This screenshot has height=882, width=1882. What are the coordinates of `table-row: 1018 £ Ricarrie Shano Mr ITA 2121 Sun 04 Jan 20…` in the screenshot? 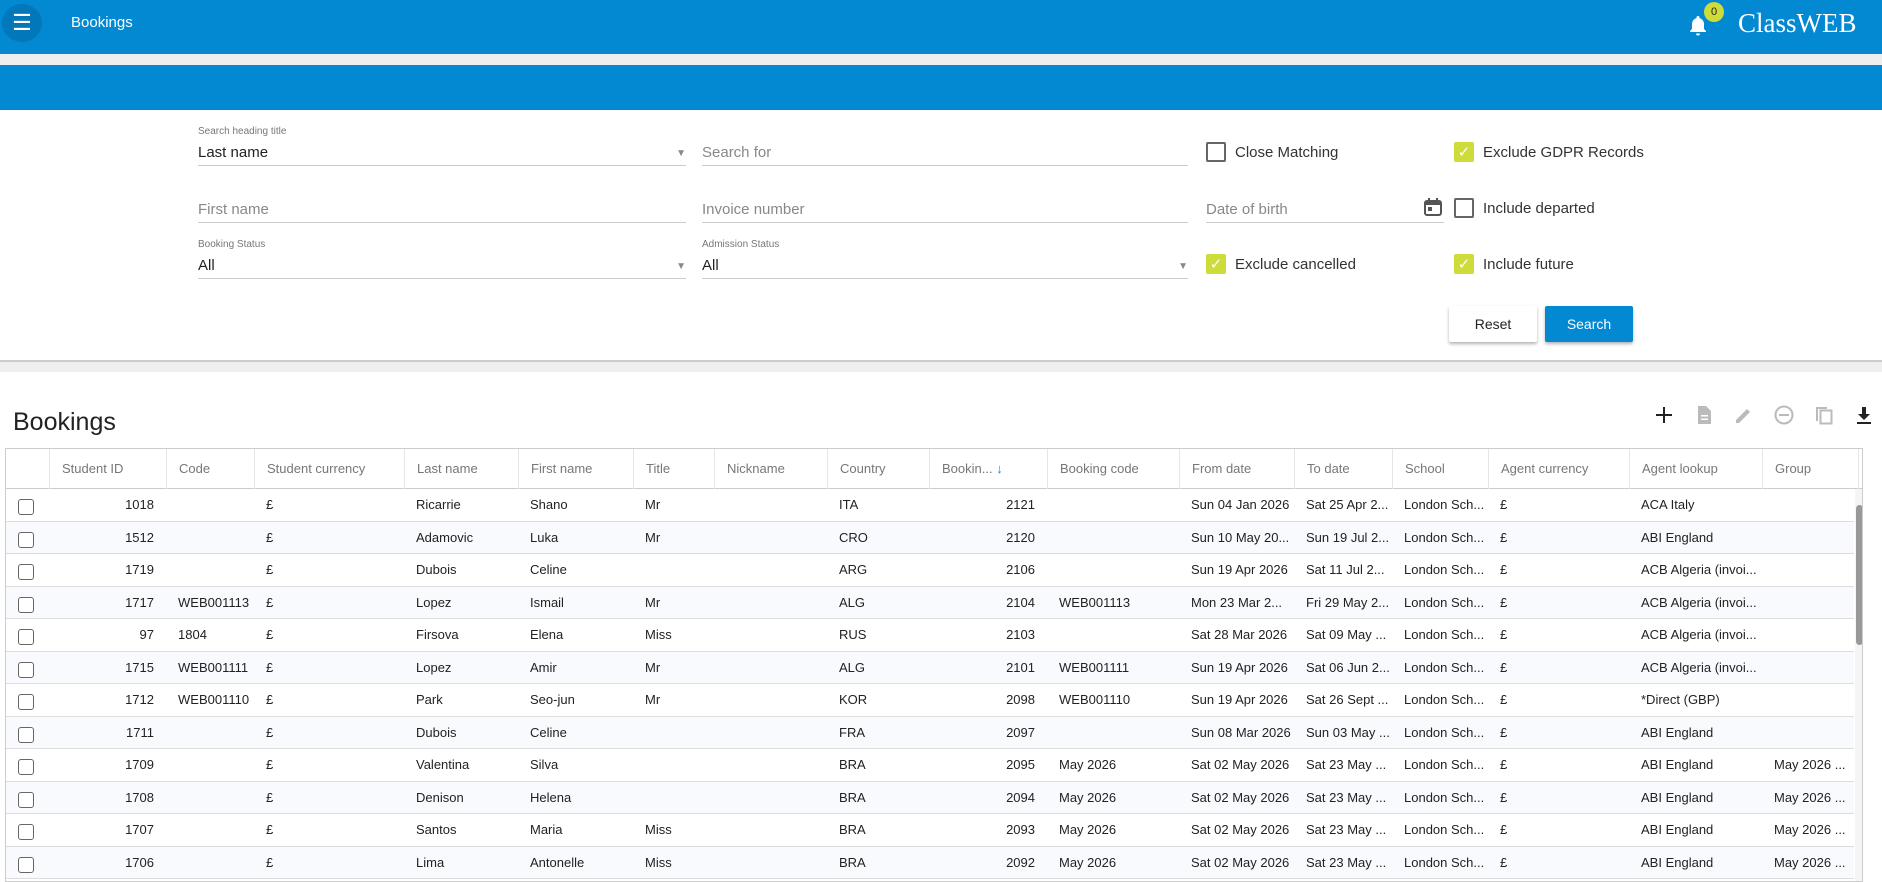 It's located at (930, 505).